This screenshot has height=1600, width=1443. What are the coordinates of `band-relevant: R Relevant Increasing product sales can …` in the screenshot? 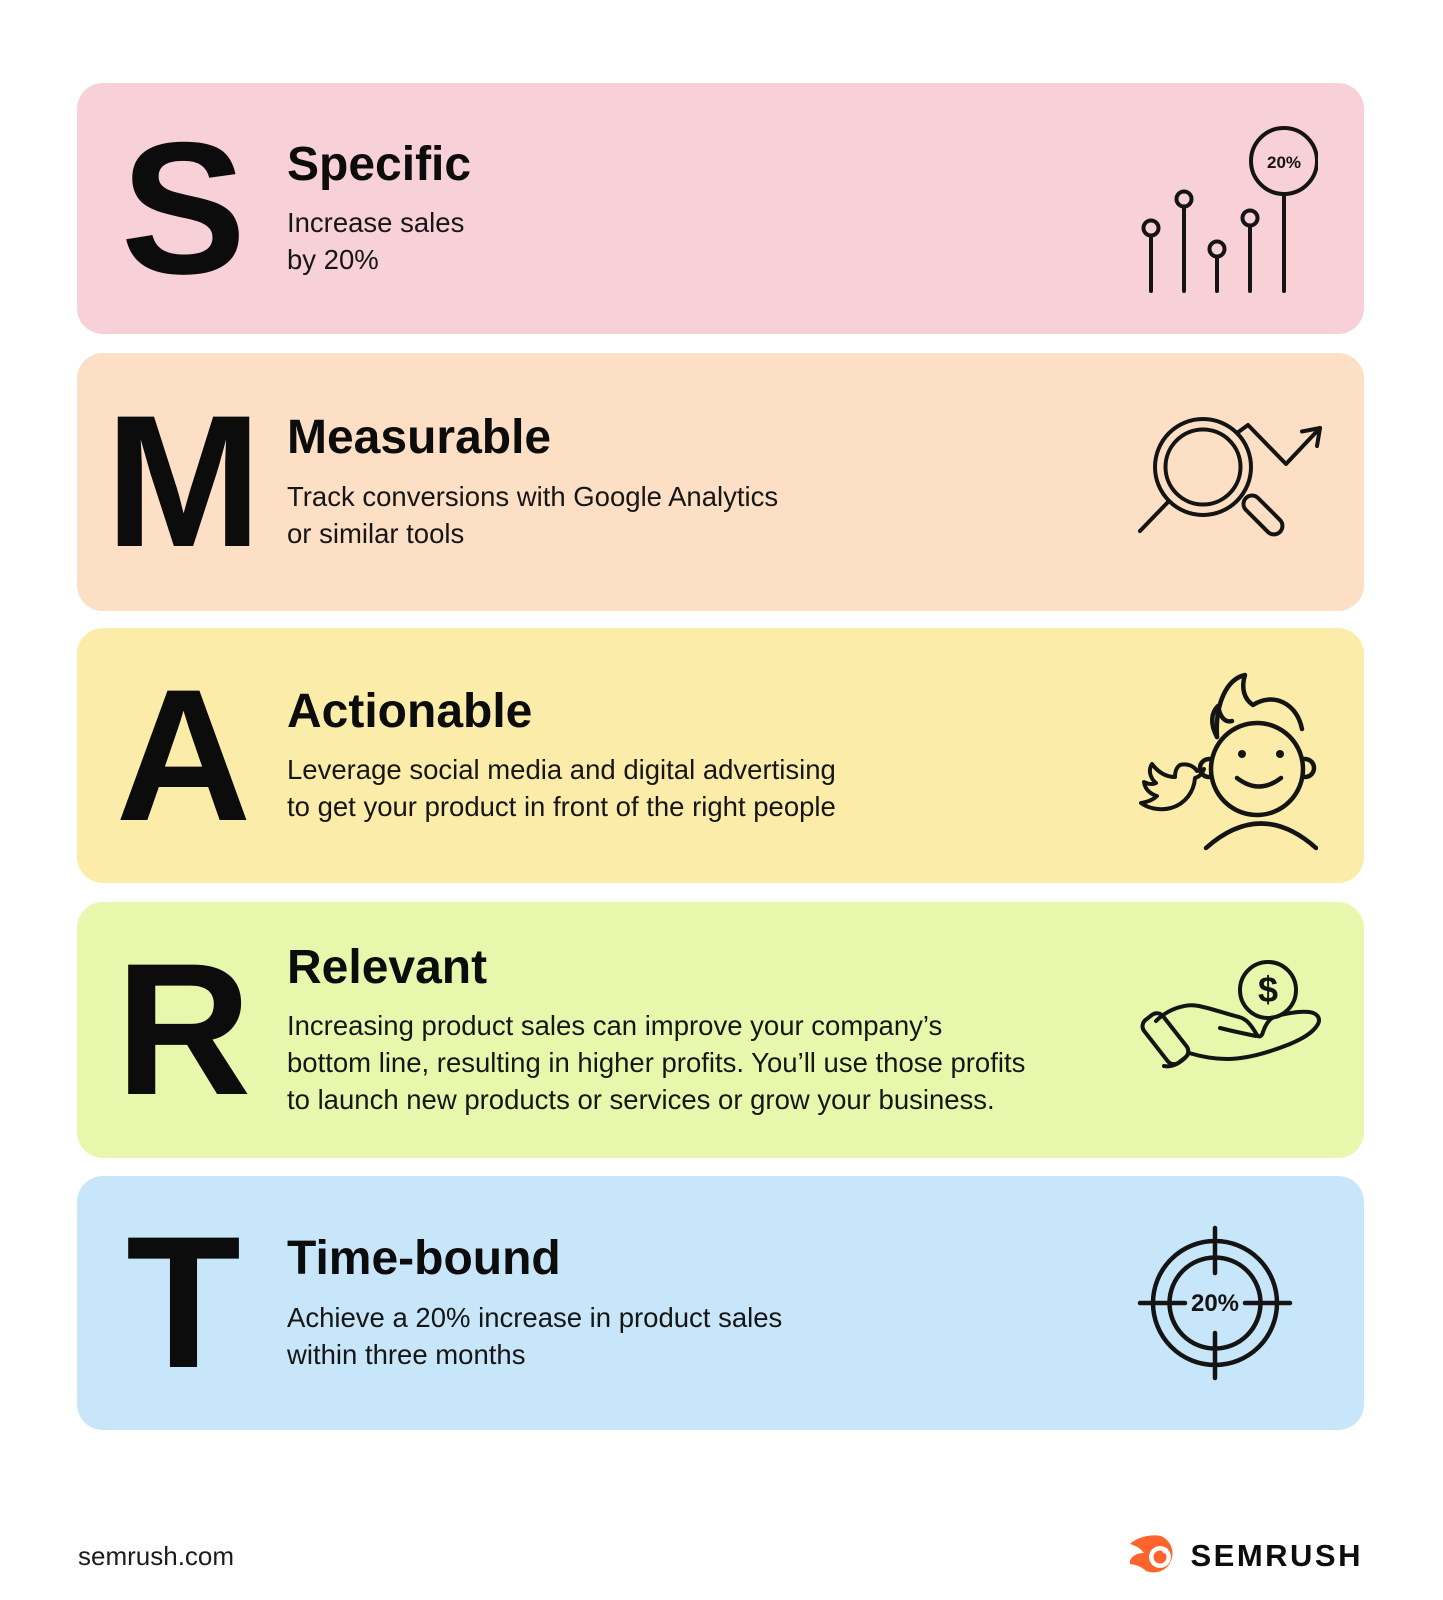 It's located at (720, 1030).